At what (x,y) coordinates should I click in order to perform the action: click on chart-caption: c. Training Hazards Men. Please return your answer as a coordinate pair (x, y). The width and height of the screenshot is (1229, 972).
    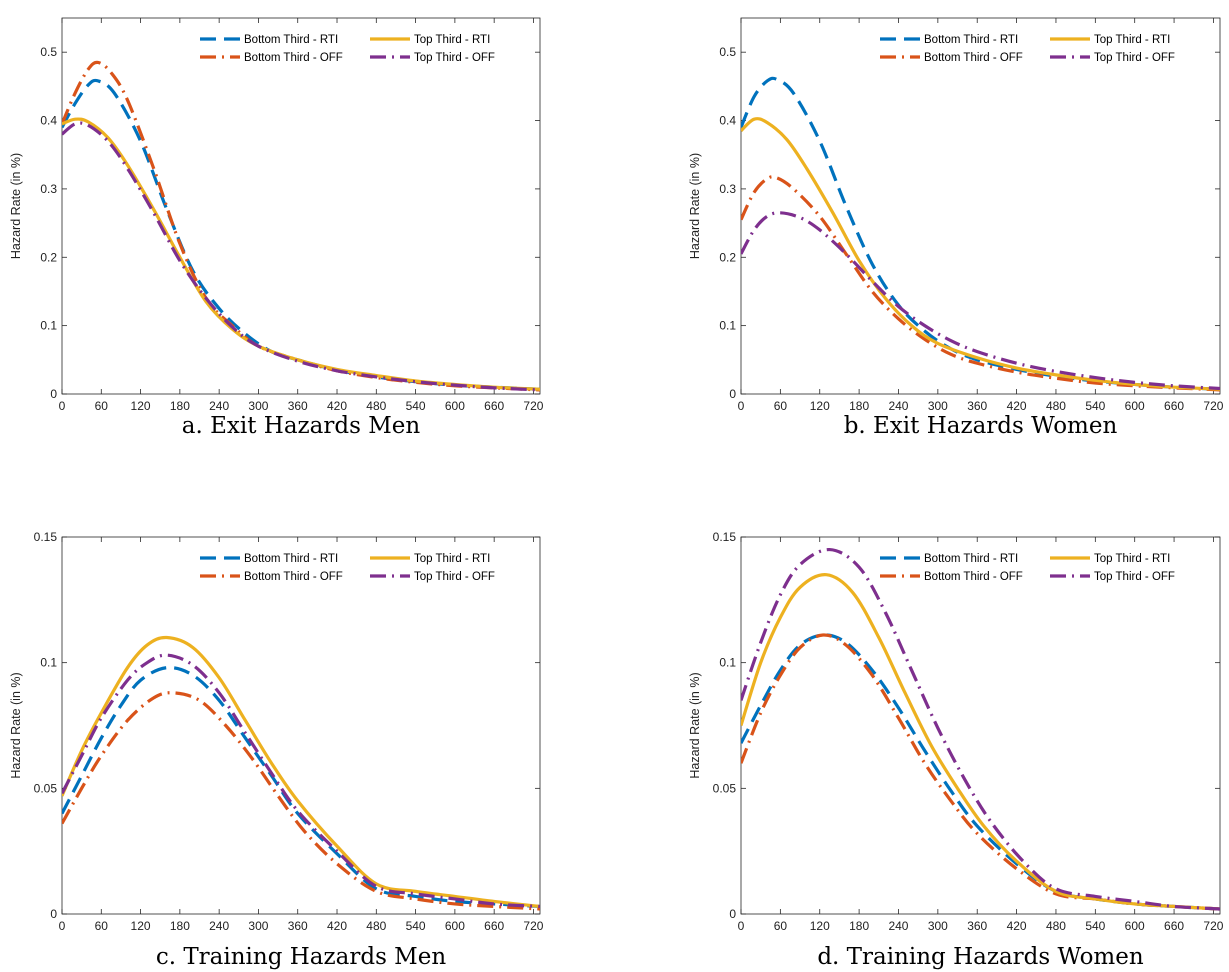
    Looking at the image, I should click on (301, 957).